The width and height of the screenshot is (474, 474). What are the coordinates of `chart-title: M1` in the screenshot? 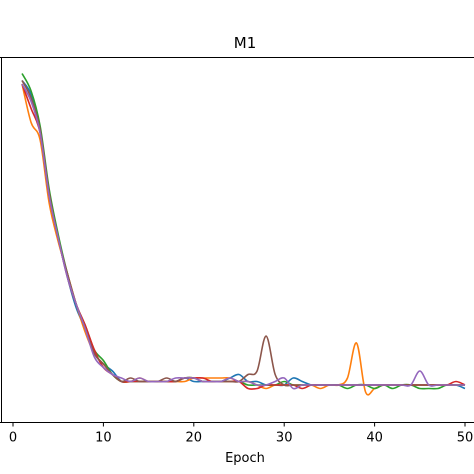 It's located at (245, 43).